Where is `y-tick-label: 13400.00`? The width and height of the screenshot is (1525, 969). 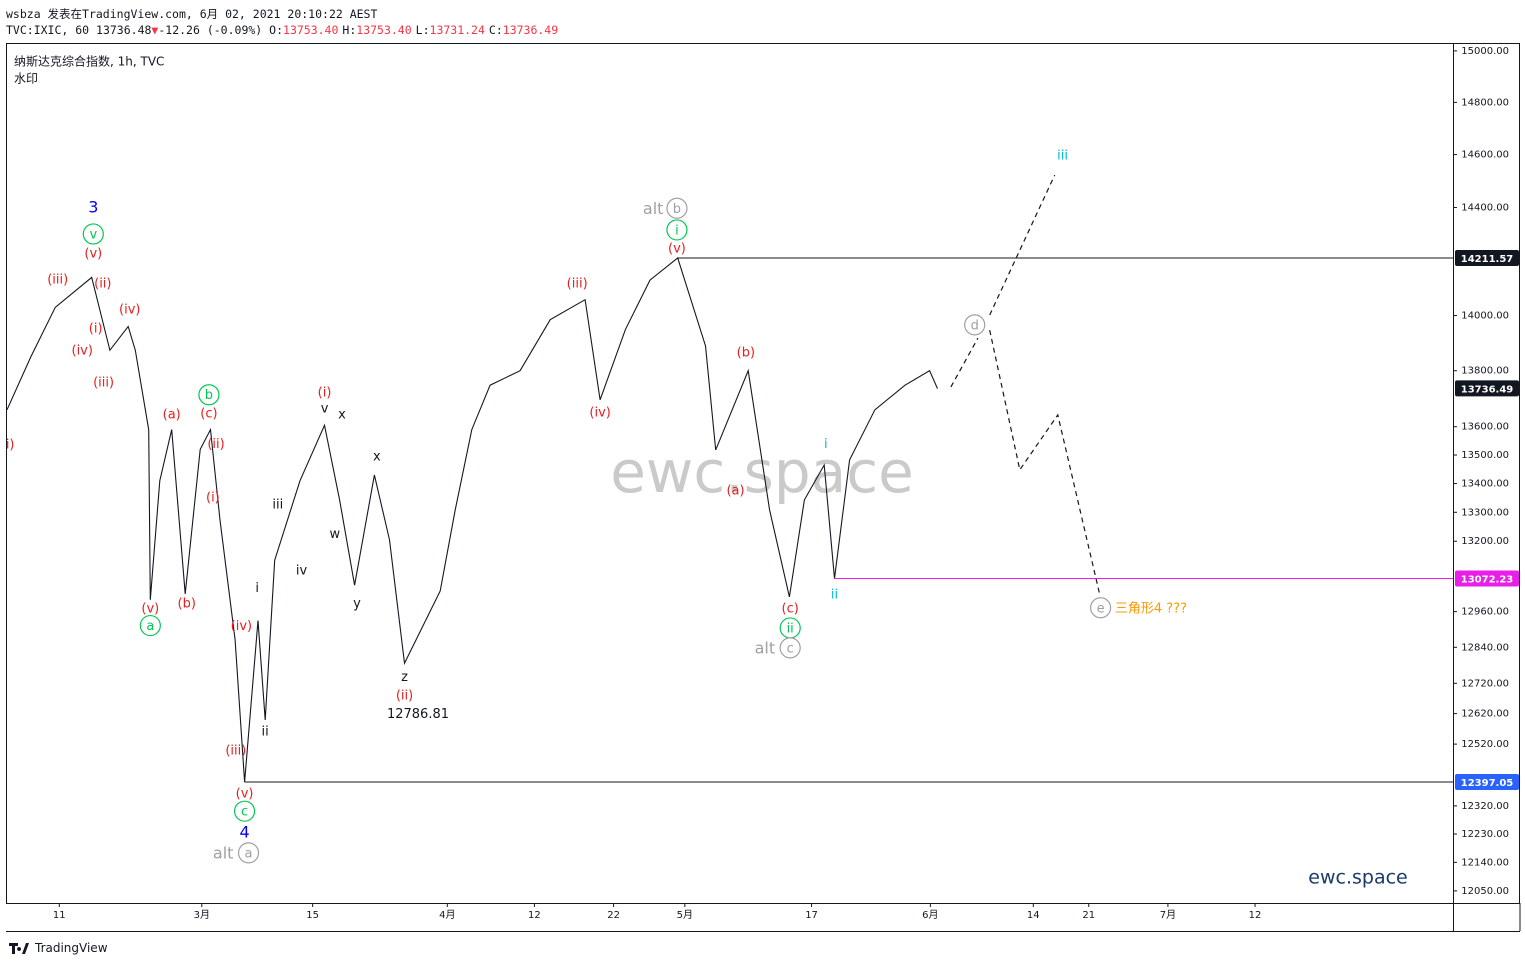
y-tick-label: 13400.00 is located at coordinates (1485, 484).